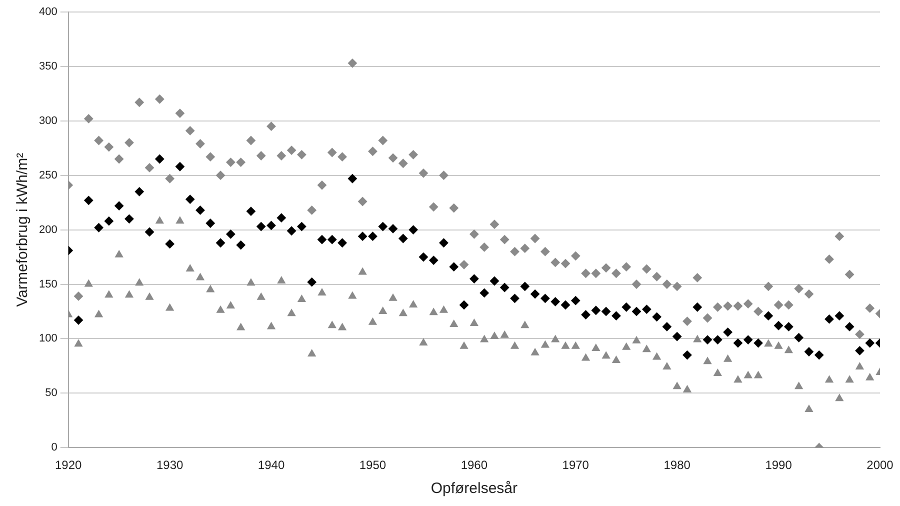 The image size is (900, 506). Describe the element at coordinates (48, 12) in the screenshot. I see `y-tick-label: 400` at that location.